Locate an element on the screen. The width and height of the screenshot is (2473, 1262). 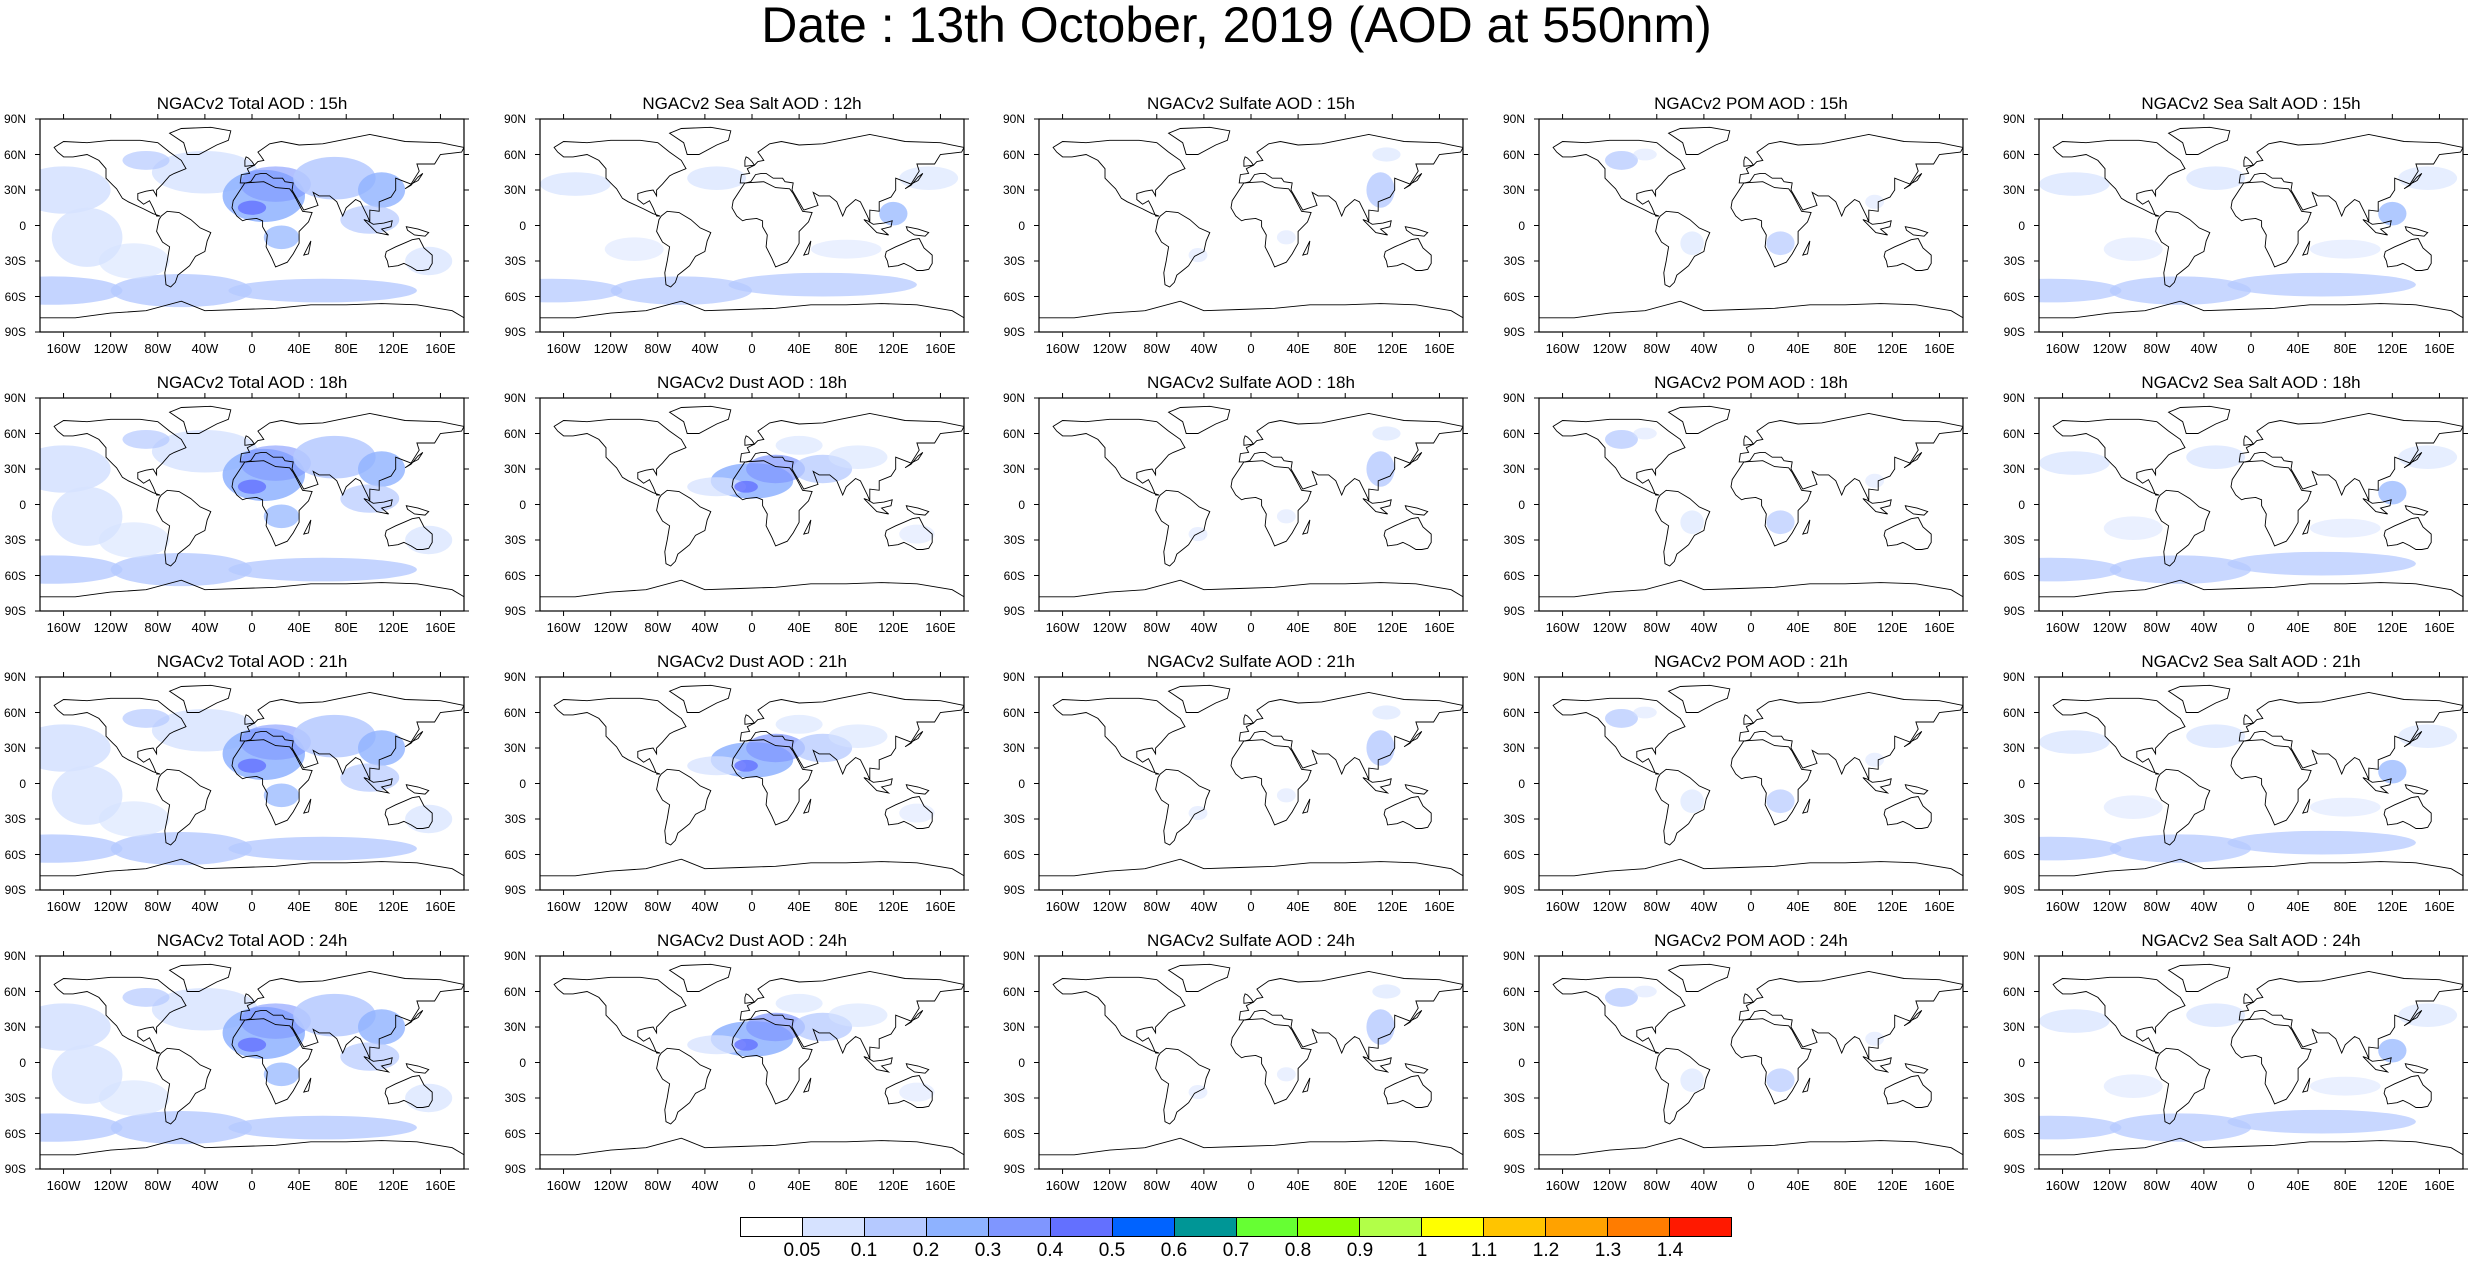
lon-tick-label: 120E is located at coordinates (393, 1185).